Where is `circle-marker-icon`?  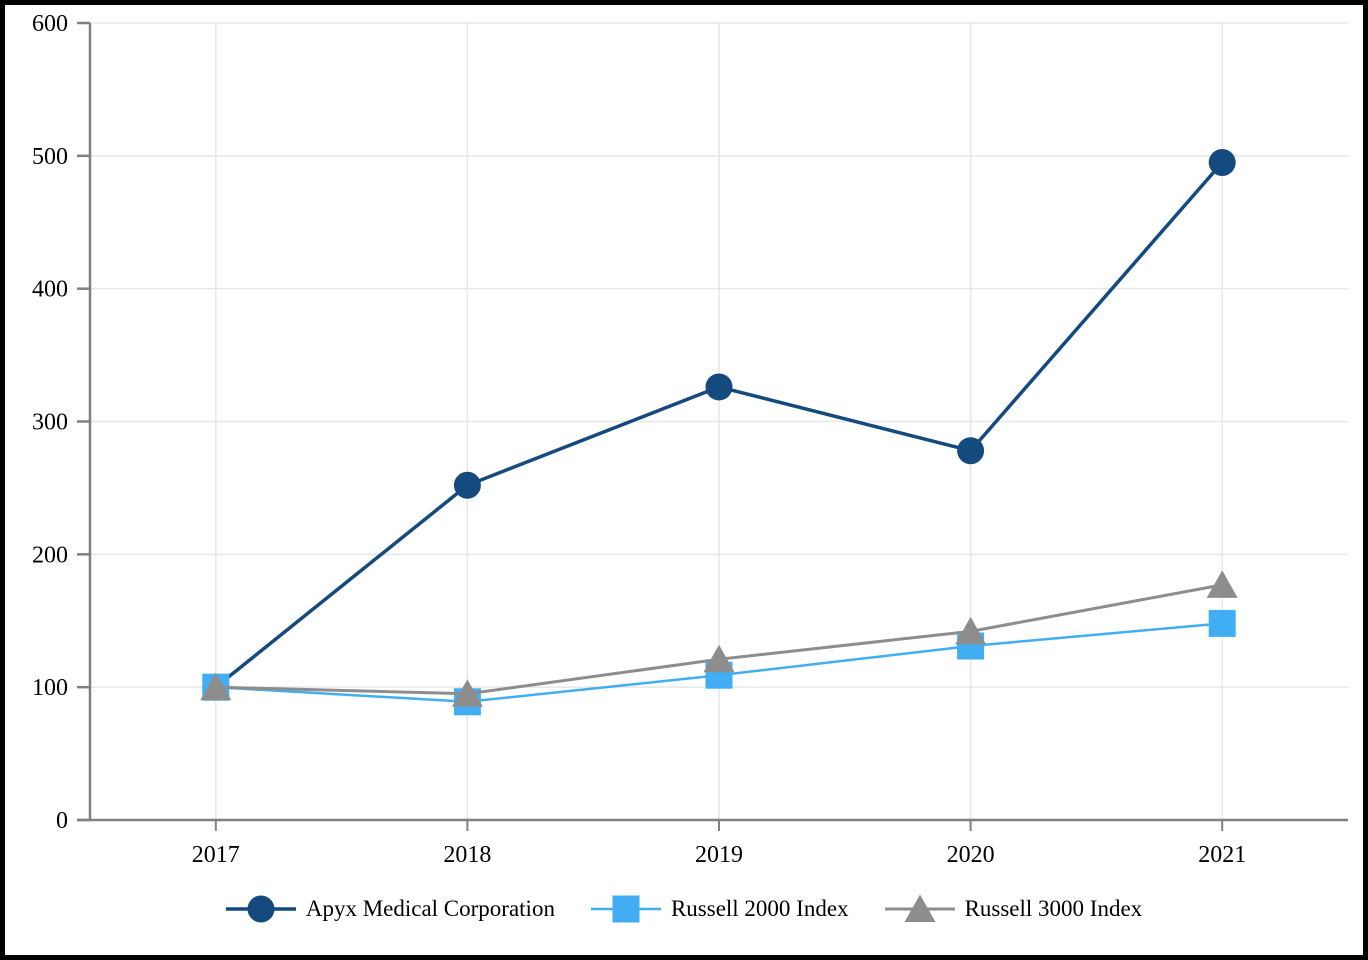
circle-marker-icon is located at coordinates (260, 909).